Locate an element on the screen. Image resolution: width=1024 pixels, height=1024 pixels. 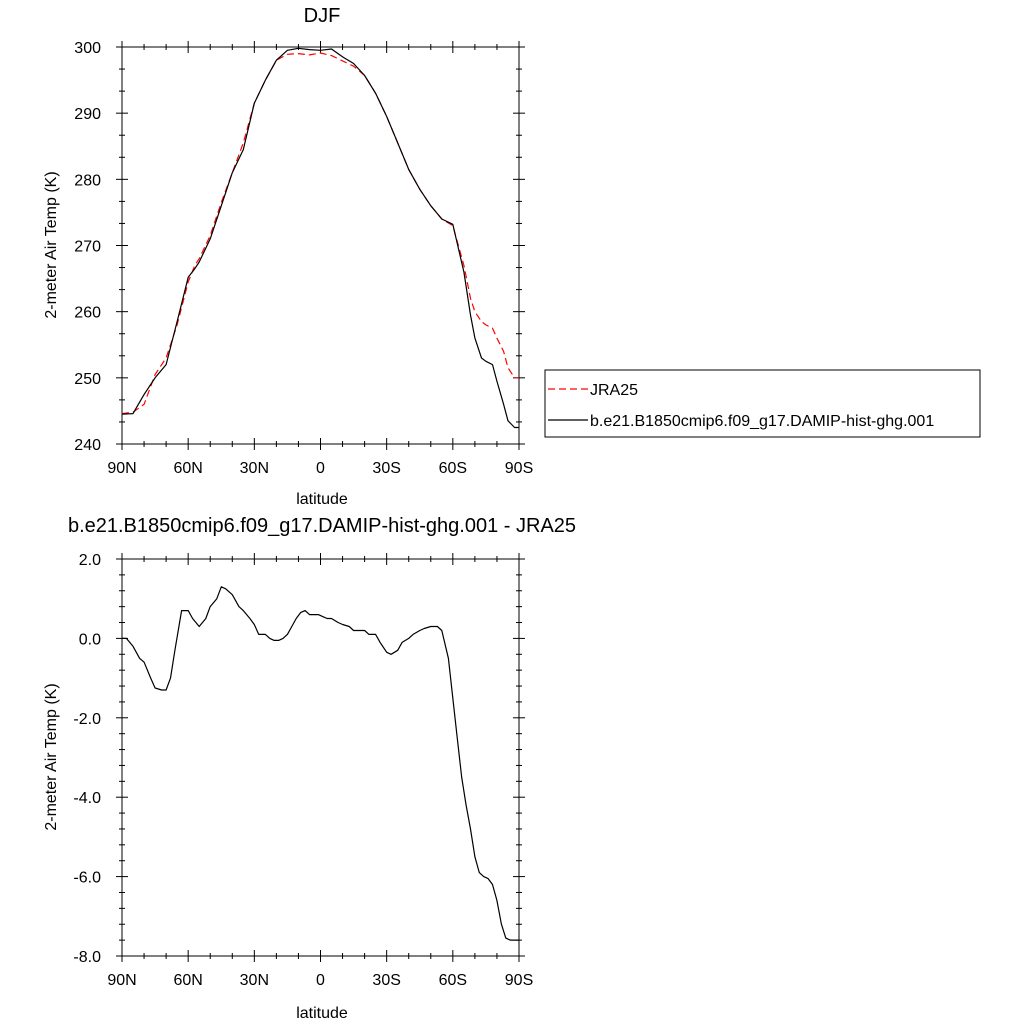
top-y-tick-label: 280 is located at coordinates (87, 180).